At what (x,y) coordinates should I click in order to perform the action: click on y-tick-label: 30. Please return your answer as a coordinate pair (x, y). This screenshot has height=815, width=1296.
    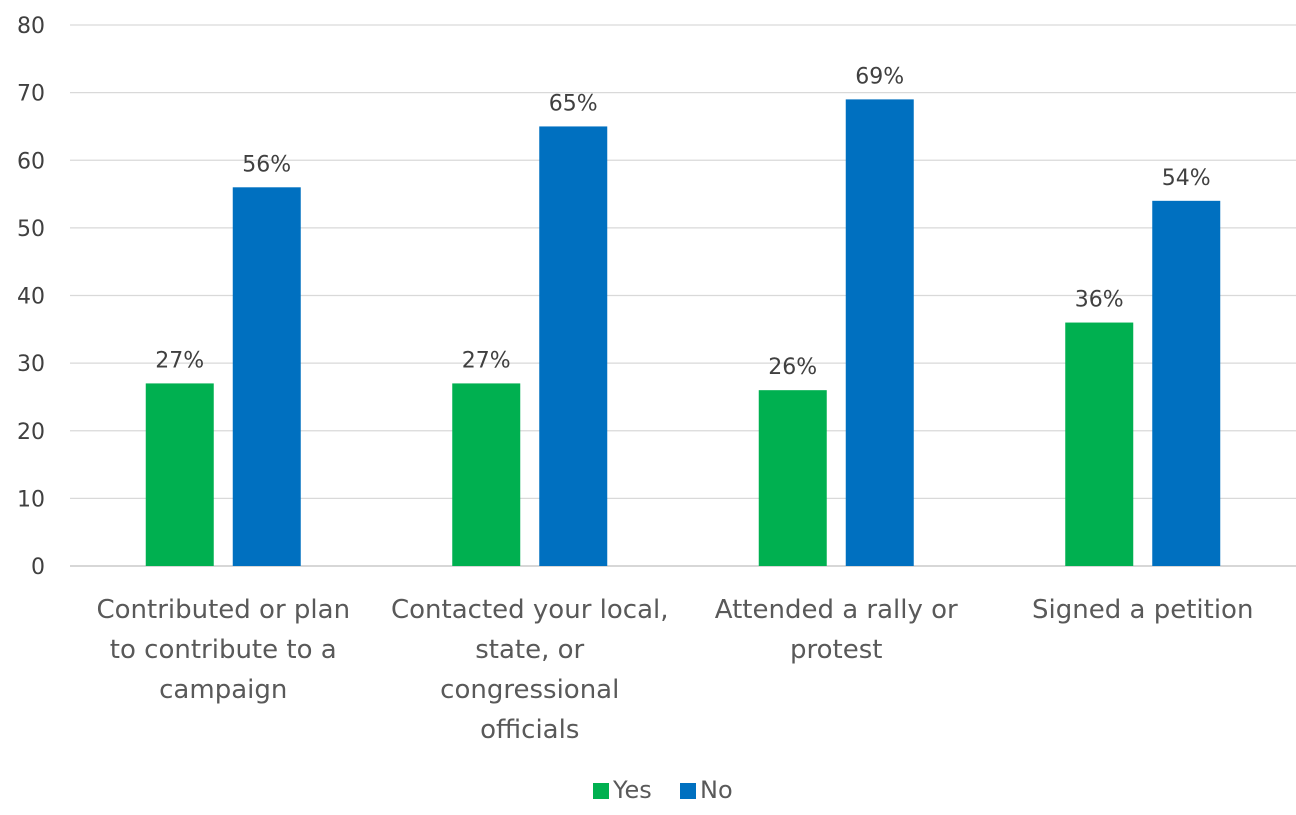
    Looking at the image, I should click on (31, 364).